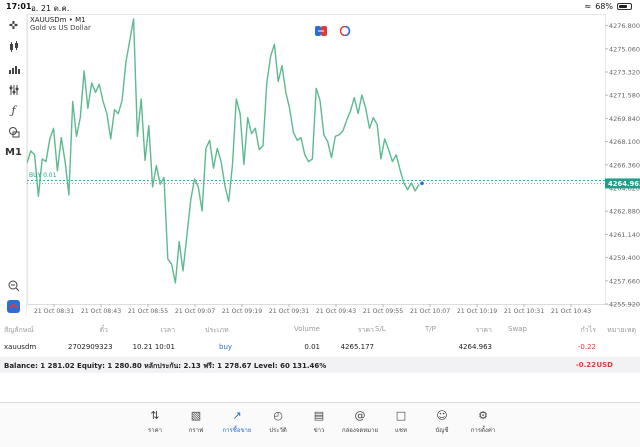 Image resolution: width=640 pixels, height=447 pixels. What do you see at coordinates (475, 347) in the screenshot?
I see `row-price: 4264.963` at bounding box center [475, 347].